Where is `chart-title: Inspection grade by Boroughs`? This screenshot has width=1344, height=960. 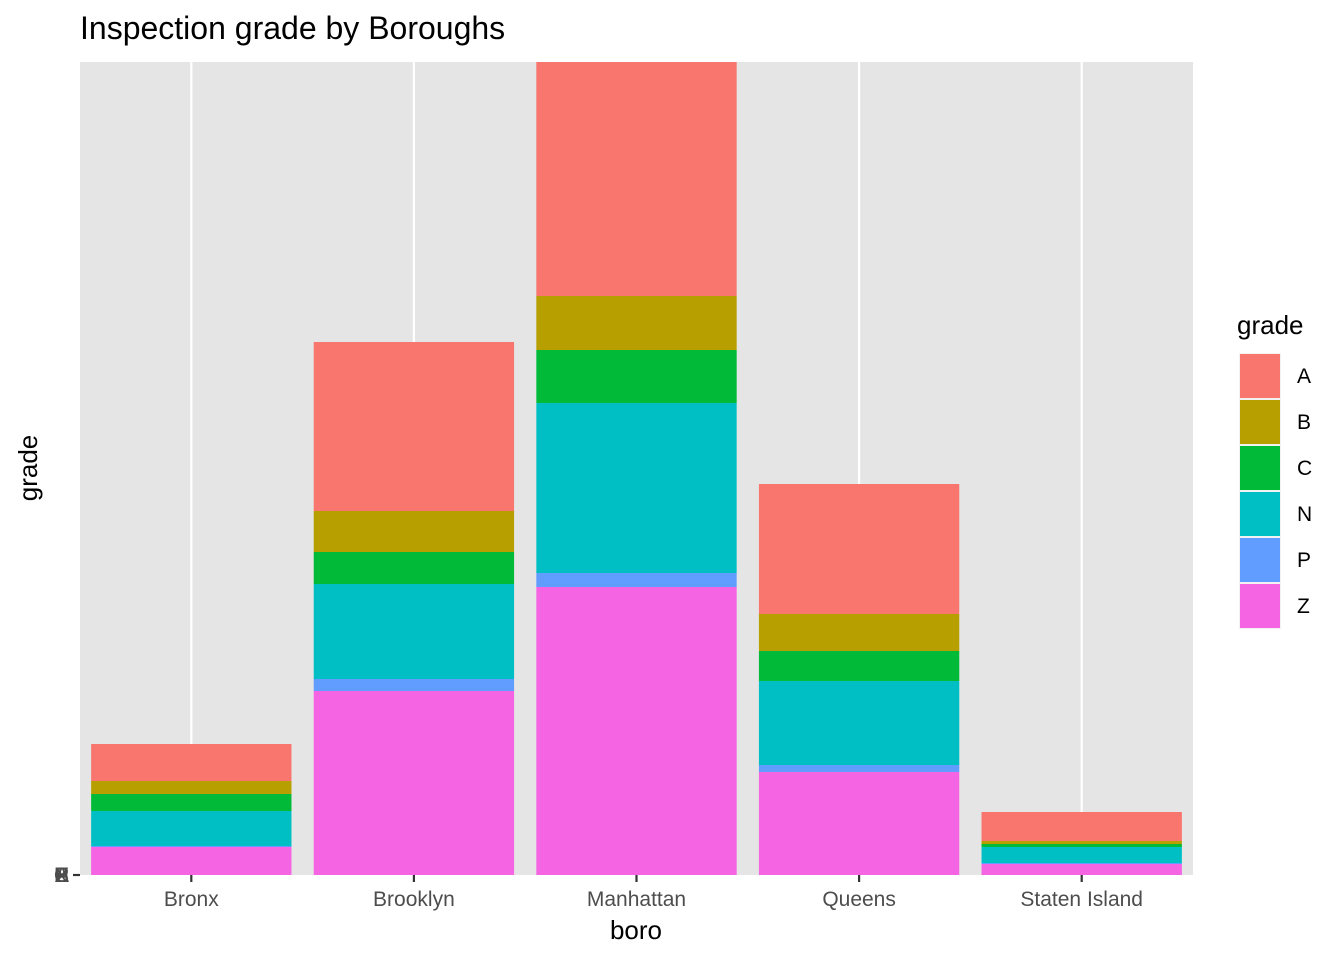
chart-title: Inspection grade by Boroughs is located at coordinates (292, 28).